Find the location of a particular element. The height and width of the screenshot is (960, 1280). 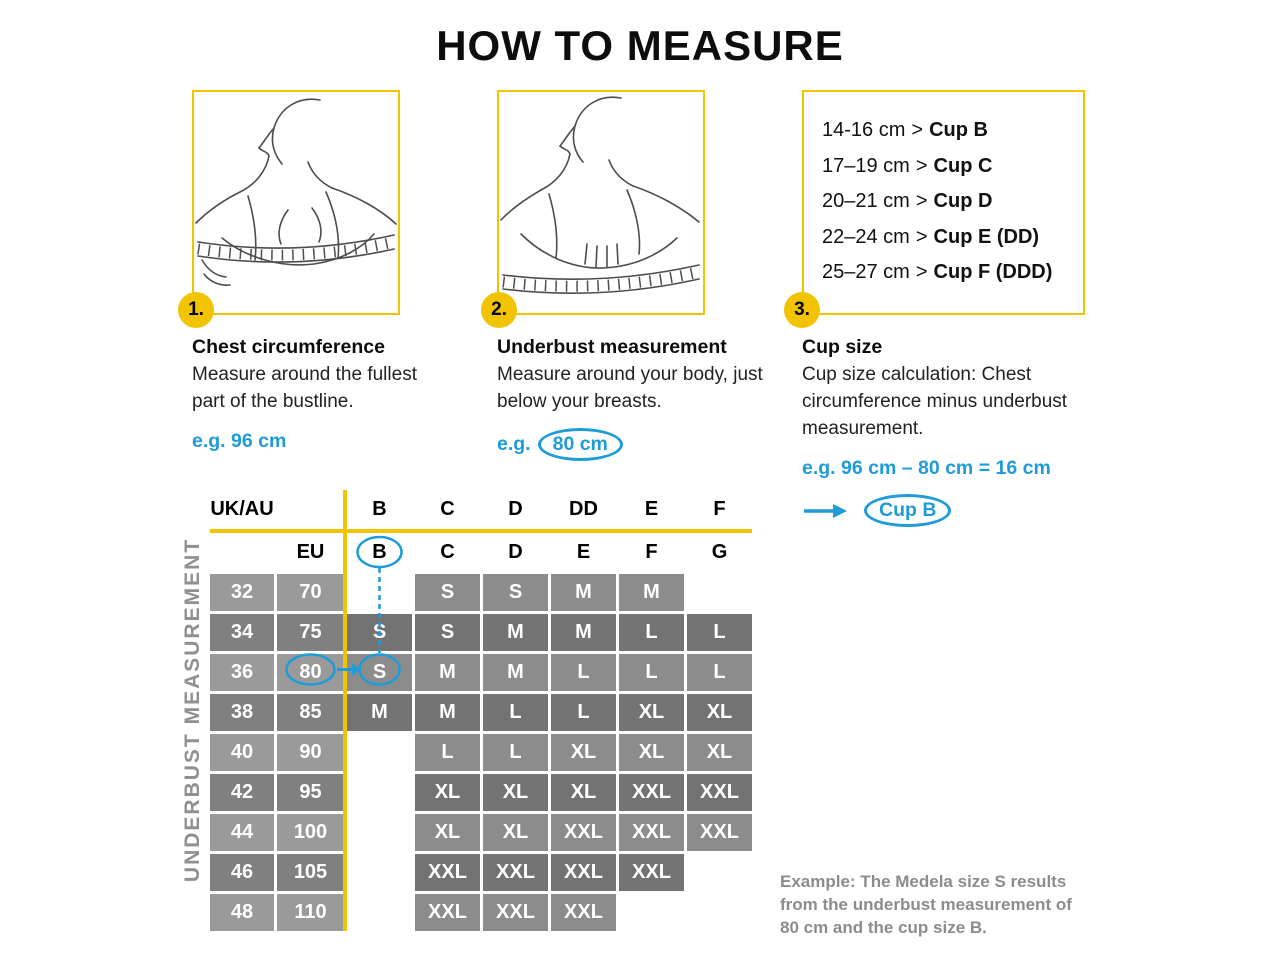

page-title: HOW TO MEASURE is located at coordinates (640, 45).